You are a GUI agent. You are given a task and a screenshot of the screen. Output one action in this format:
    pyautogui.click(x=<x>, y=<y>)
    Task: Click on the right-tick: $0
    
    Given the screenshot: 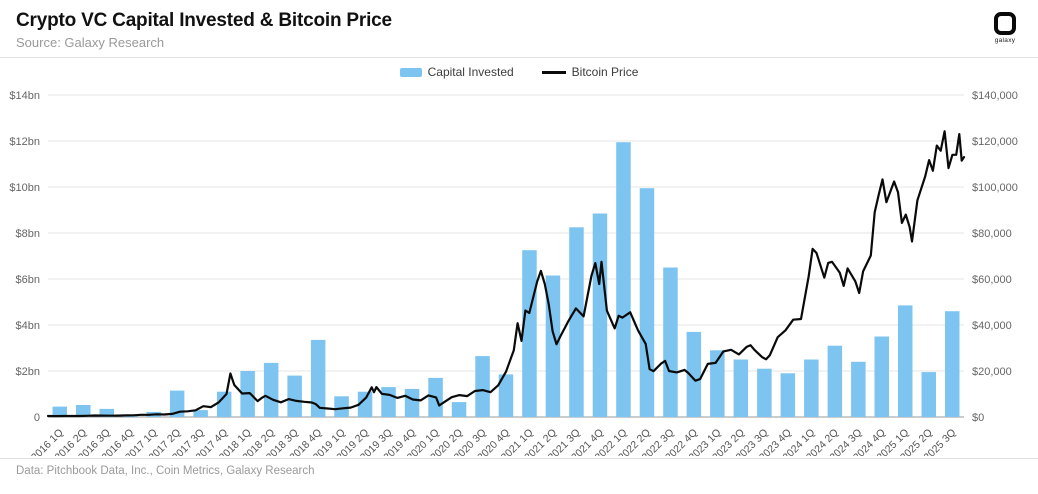 What is the action you would take?
    pyautogui.click(x=978, y=418)
    